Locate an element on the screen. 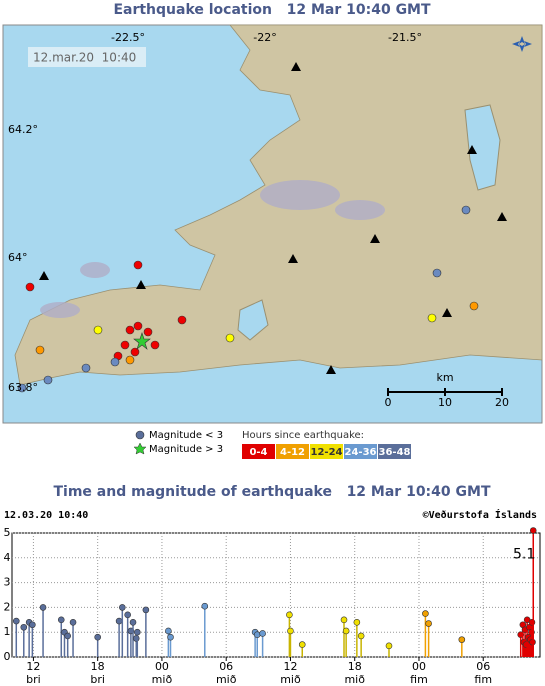  y-tick-label: 0 is located at coordinates (7, 656).